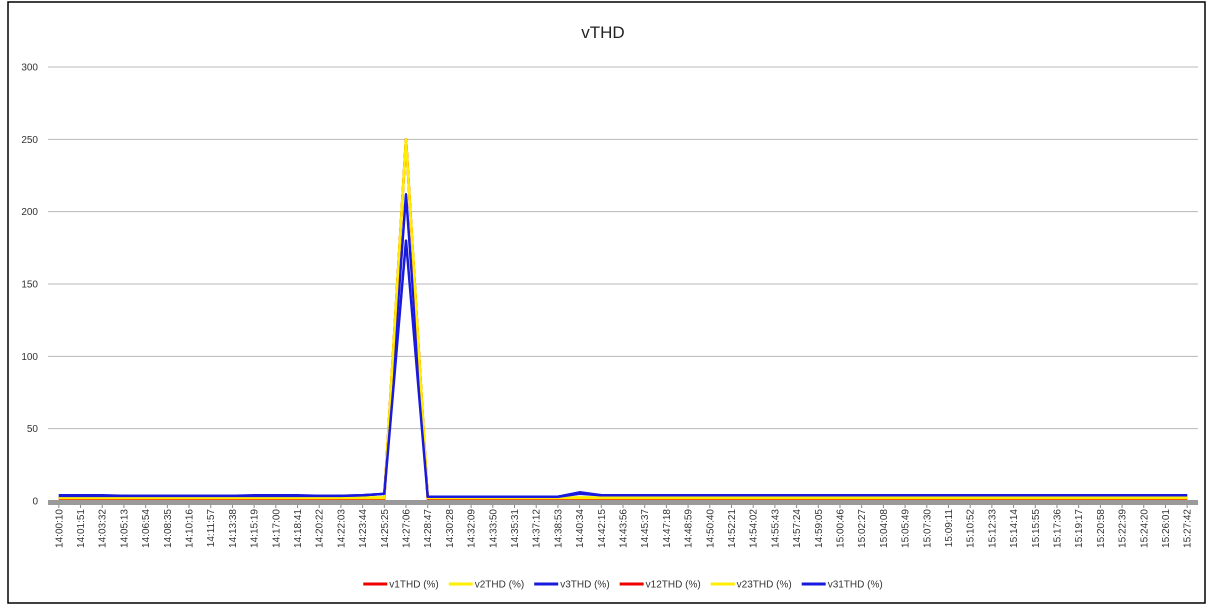 The width and height of the screenshot is (1206, 604). Describe the element at coordinates (949, 528) in the screenshot. I see `x-tick-label: 15:09:11` at that location.